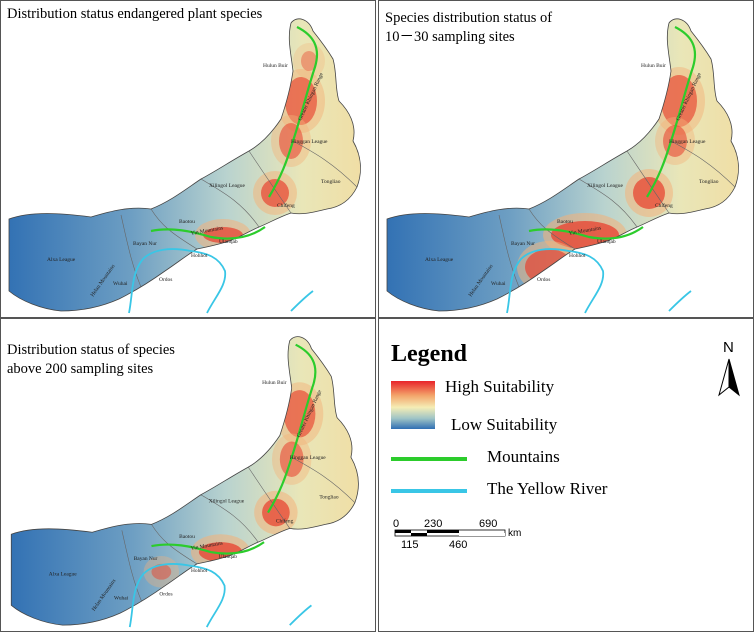  Describe the element at coordinates (500, 386) in the screenshot. I see `legend-high-label: High Suitability` at that location.